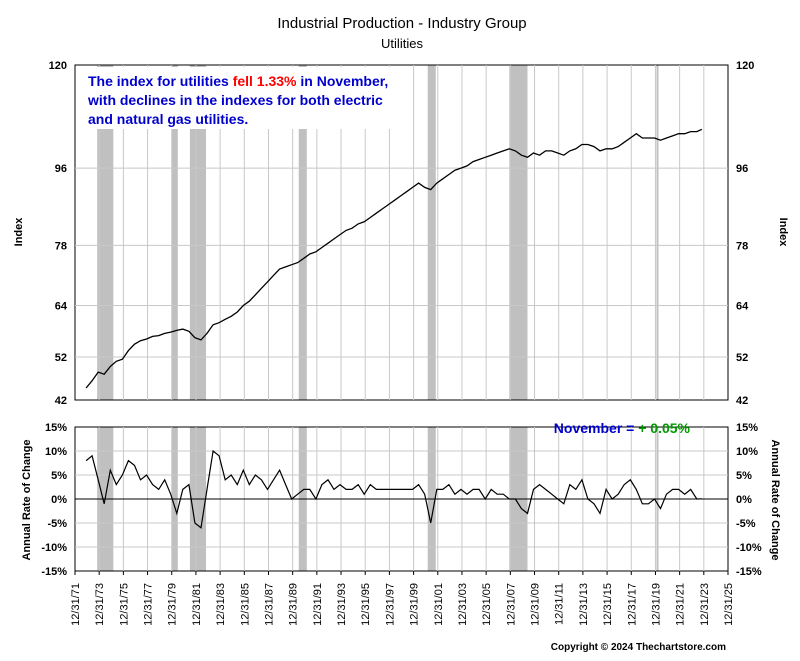  Describe the element at coordinates (608, 604) in the screenshot. I see `x-tick-label: 12/31/15` at that location.